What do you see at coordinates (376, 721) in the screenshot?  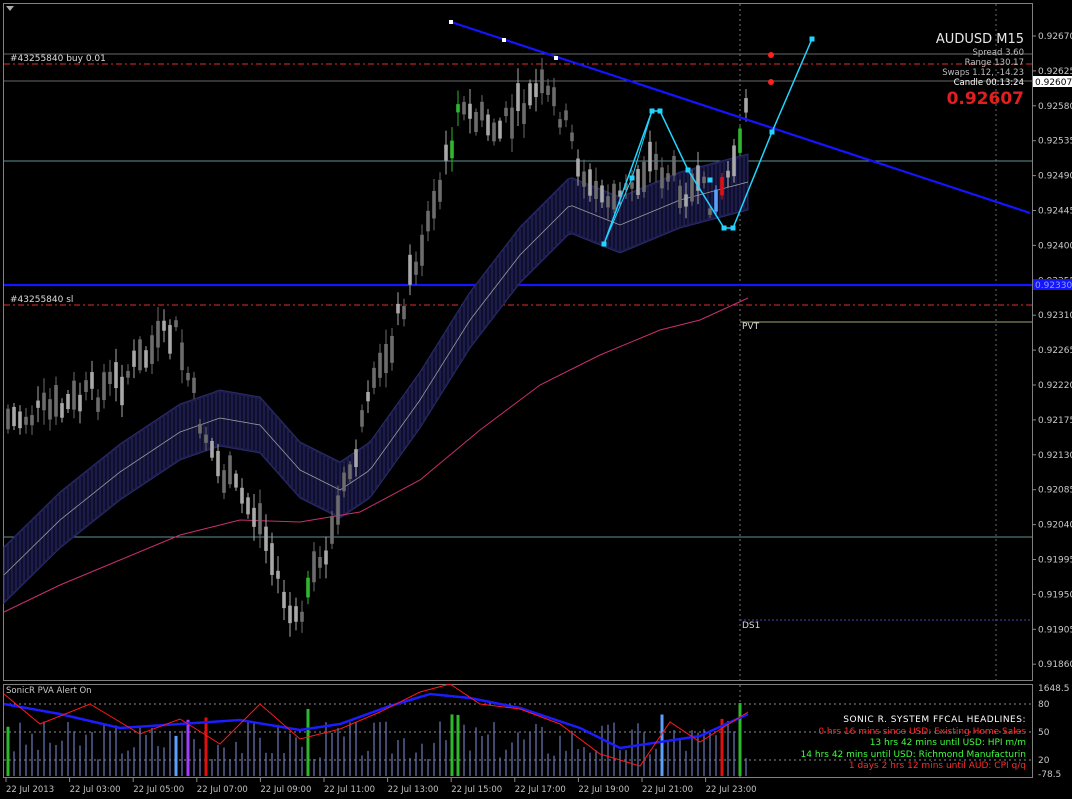 I see `indicator-blue-line` at bounding box center [376, 721].